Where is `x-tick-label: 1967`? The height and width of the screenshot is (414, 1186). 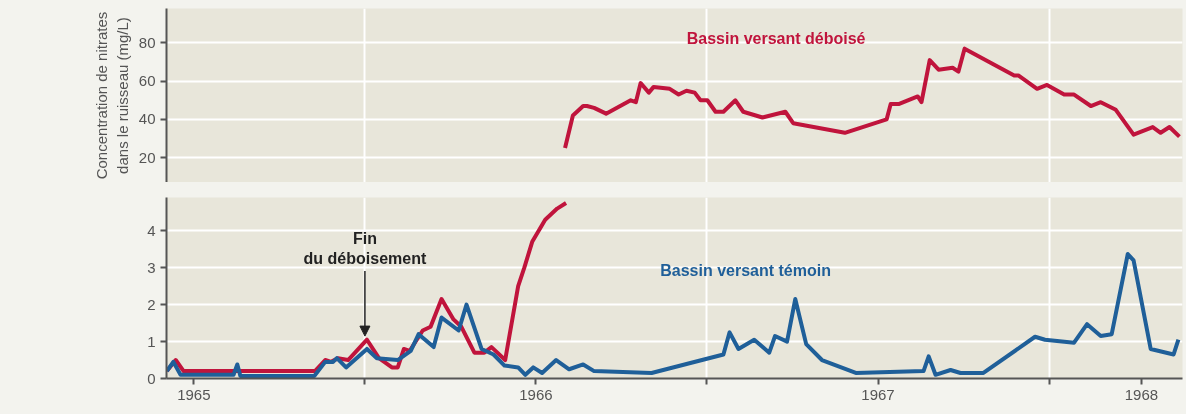
x-tick-label: 1967 is located at coordinates (878, 394).